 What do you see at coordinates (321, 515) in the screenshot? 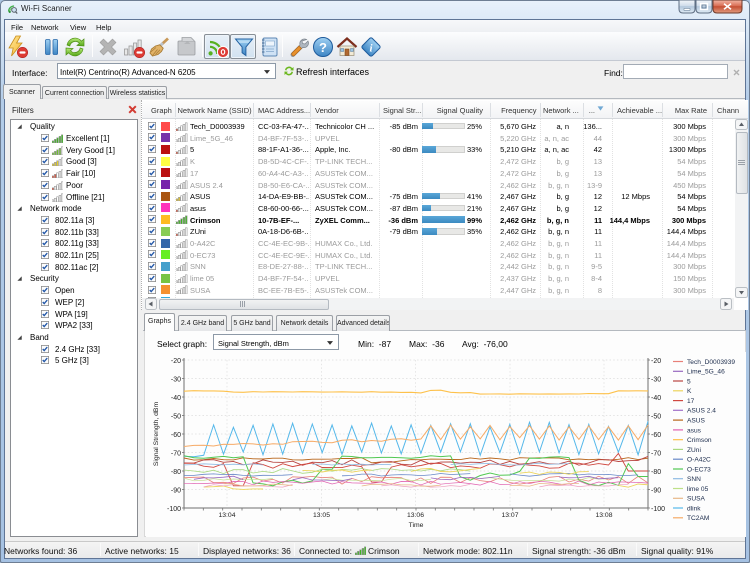
I see `svg-text: 13:05` at bounding box center [321, 515].